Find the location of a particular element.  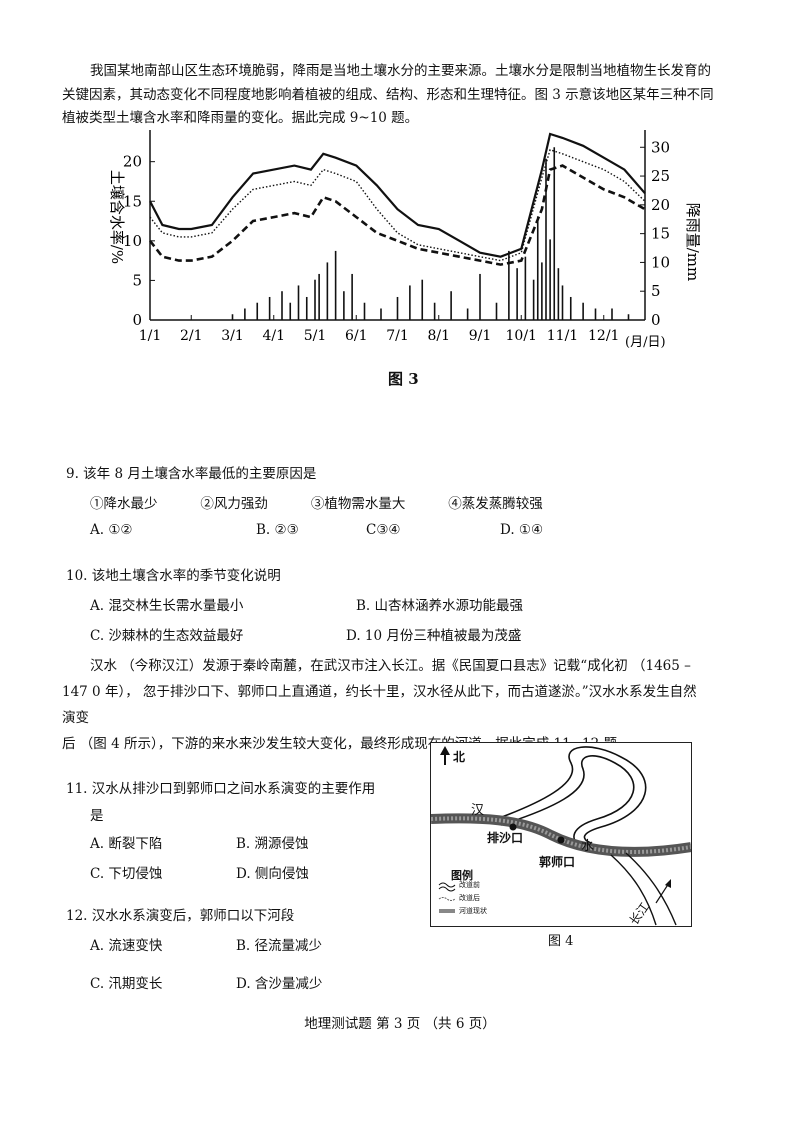

q12-option-d: D. 含沙量减少 is located at coordinates (279, 984).